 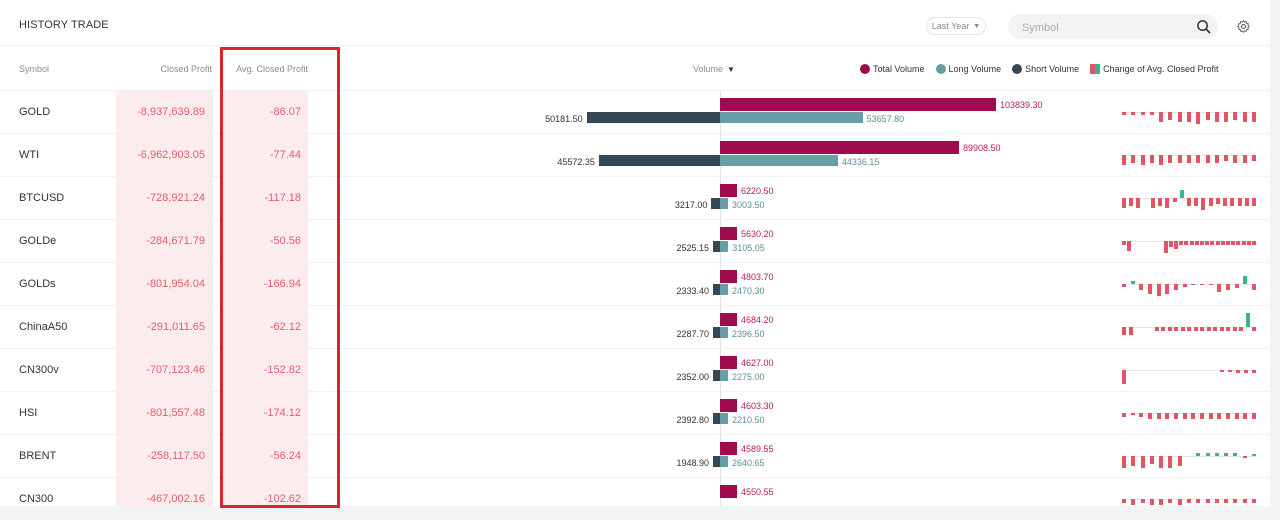 I want to click on page-title: HISTORY TRADE, so click(x=64, y=25).